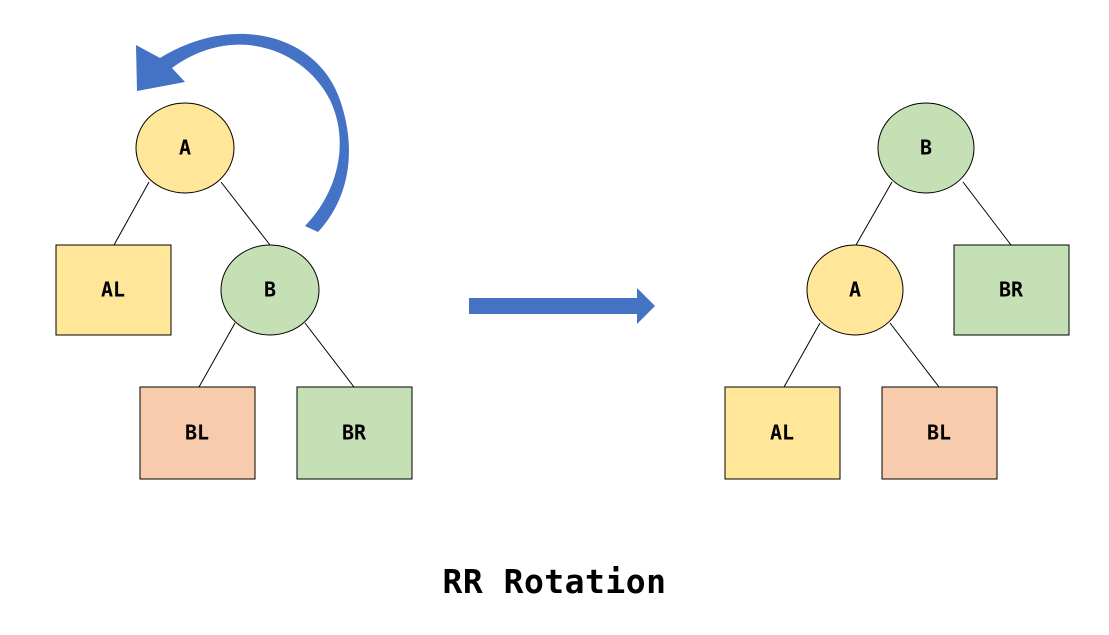 The height and width of the screenshot is (635, 1109). I want to click on node-br: BR, so click(354, 433).